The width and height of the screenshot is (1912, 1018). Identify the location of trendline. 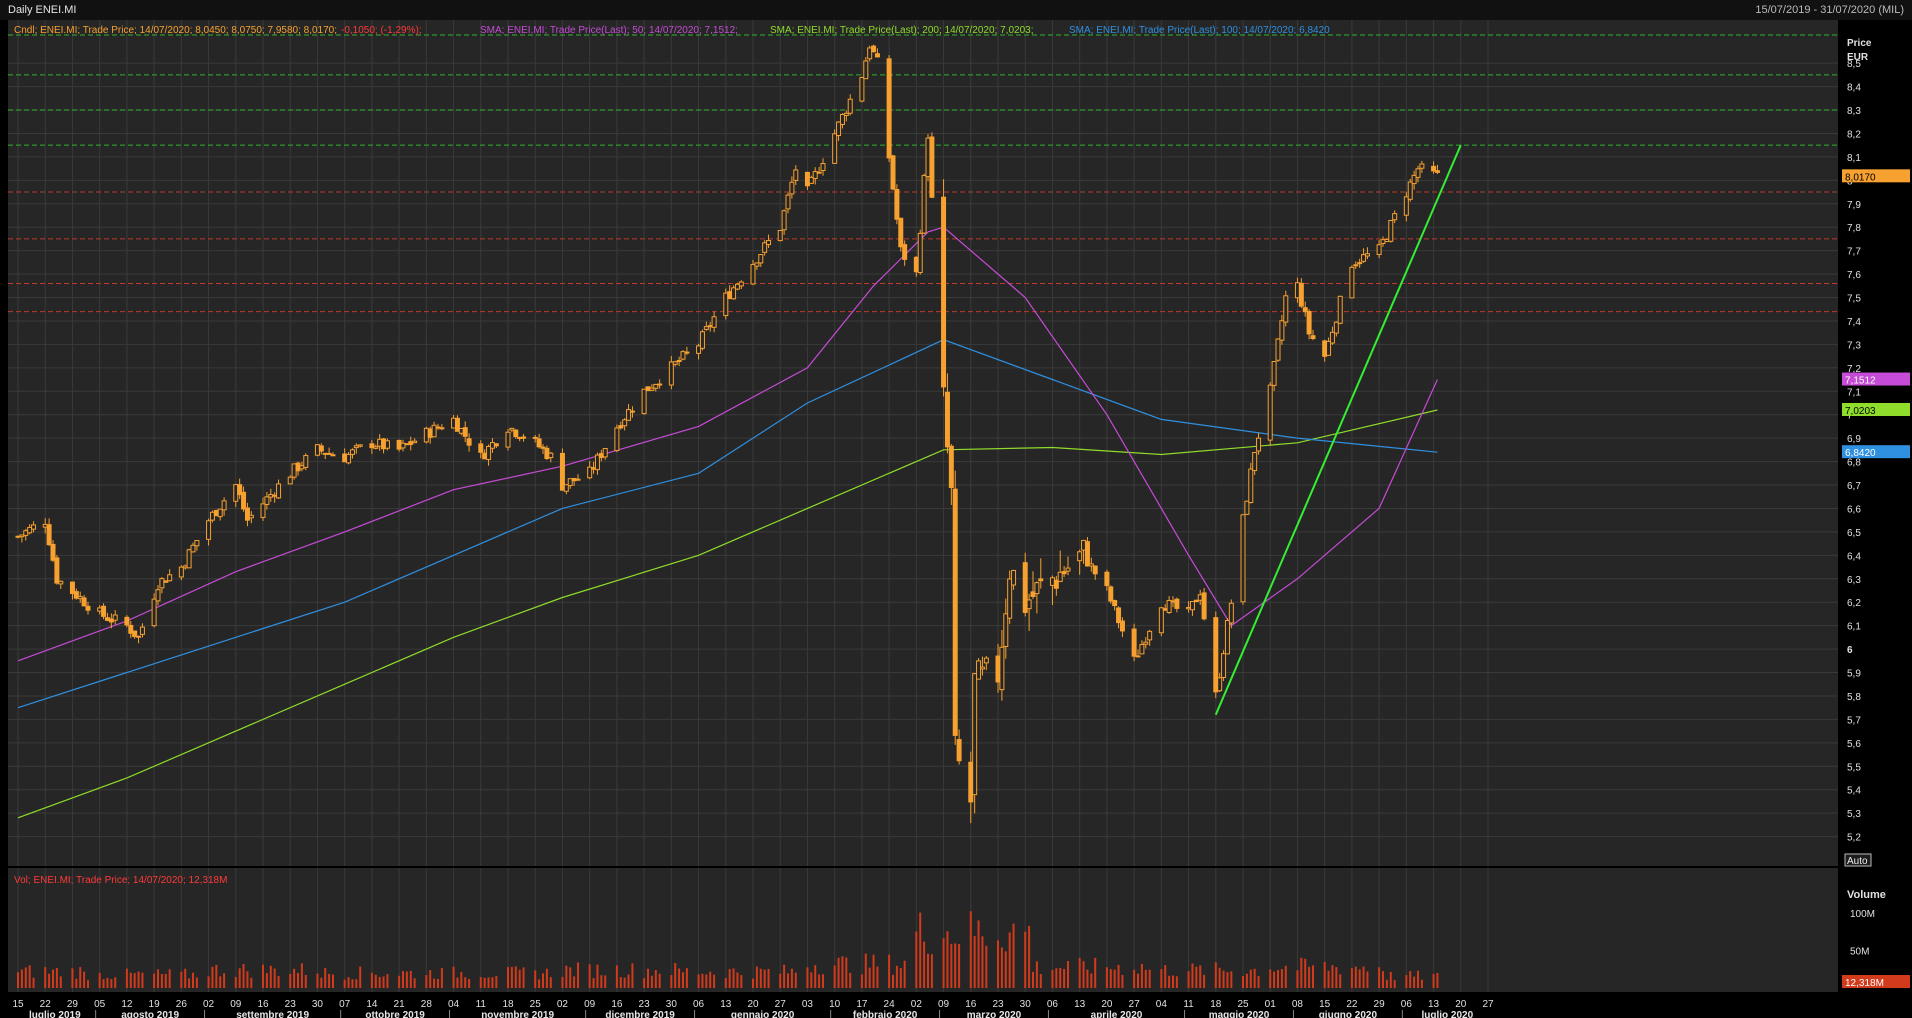
(1338, 430).